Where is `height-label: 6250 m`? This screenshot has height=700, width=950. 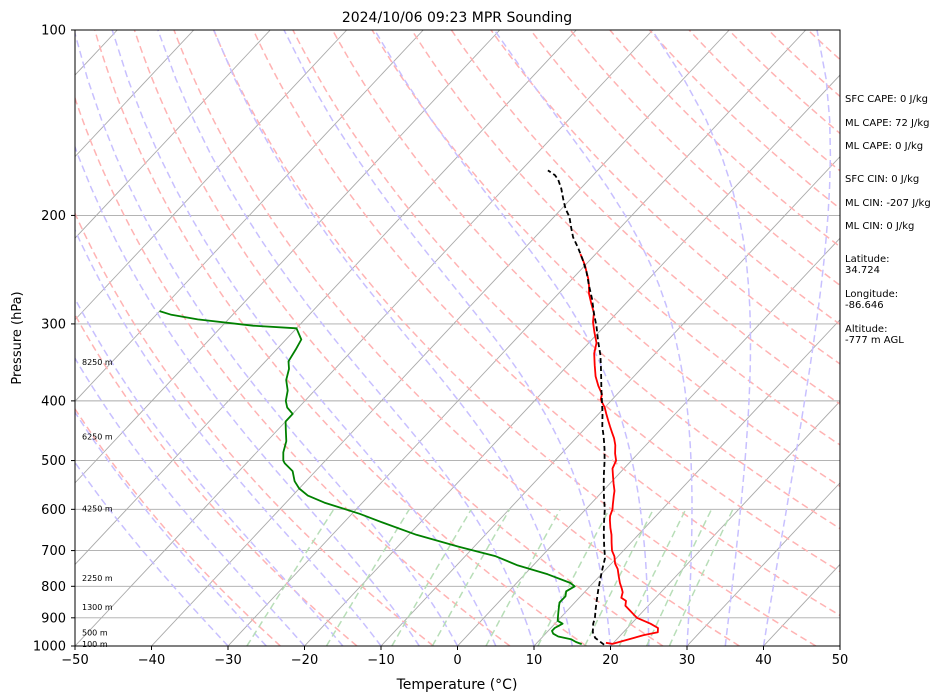
height-label: 6250 m is located at coordinates (97, 437).